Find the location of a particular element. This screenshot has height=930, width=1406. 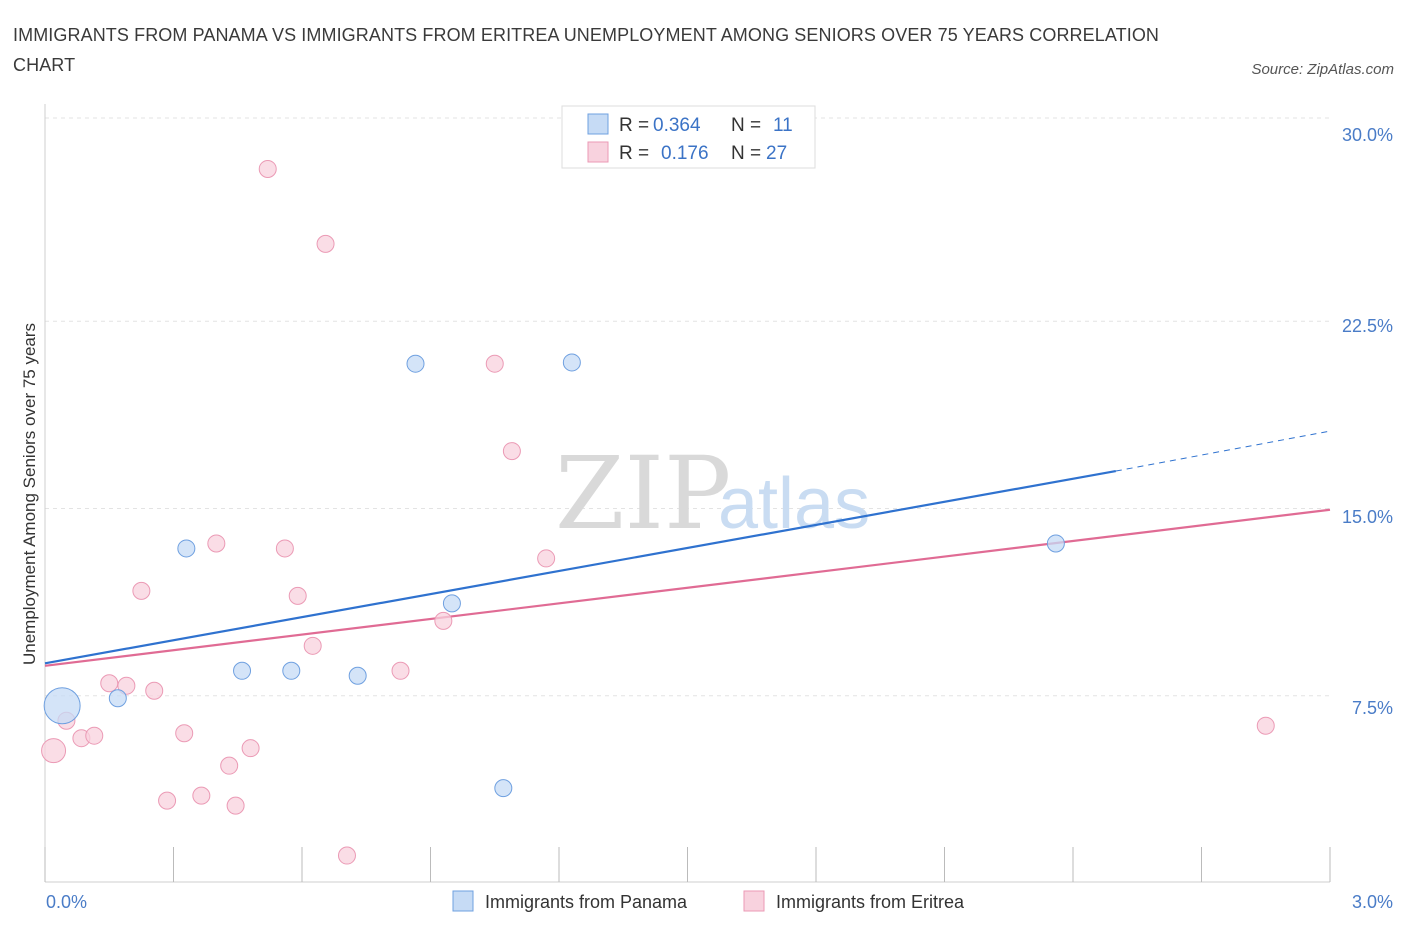

legend-n-label-panama: N = is located at coordinates (746, 125).